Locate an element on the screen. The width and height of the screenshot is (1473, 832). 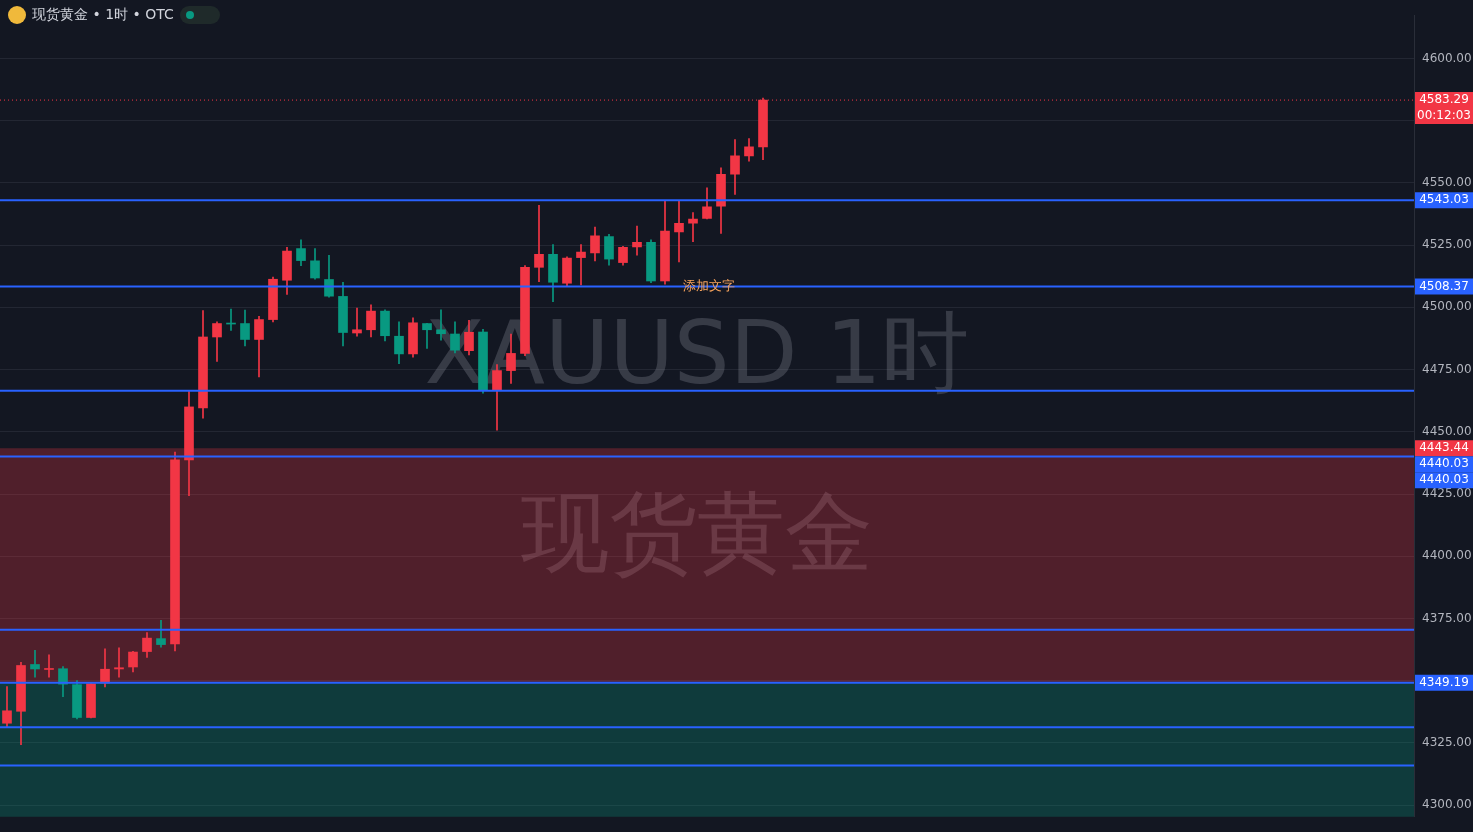
ref-line-label: 4349.19 is located at coordinates (1444, 681).